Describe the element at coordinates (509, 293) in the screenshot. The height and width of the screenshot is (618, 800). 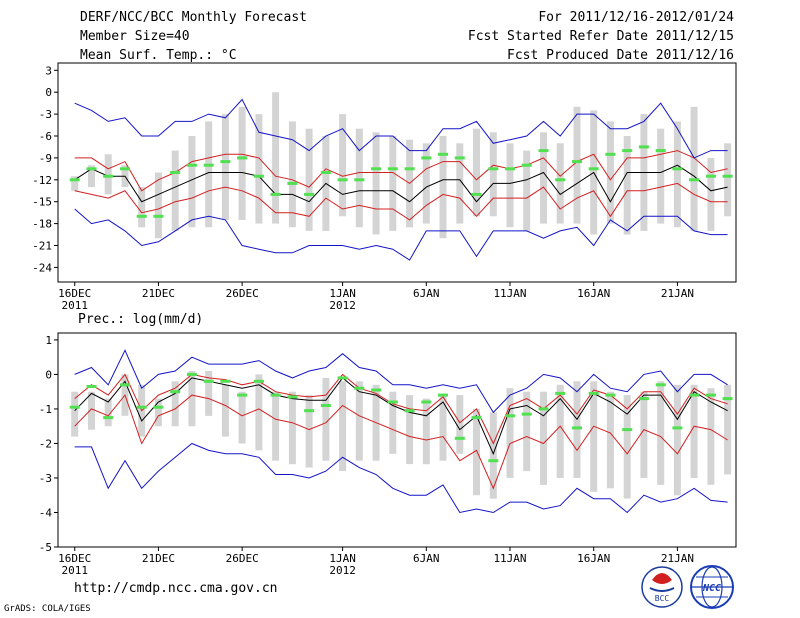
I see `temp-xtick-label: 11JAN` at that location.